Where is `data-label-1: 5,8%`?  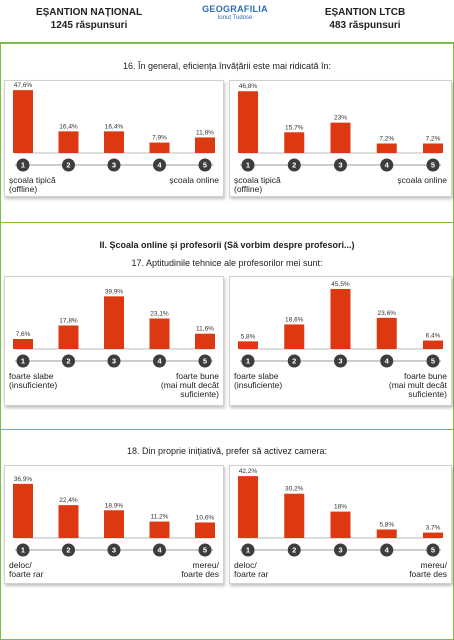
data-label-1: 5,8% is located at coordinates (248, 336).